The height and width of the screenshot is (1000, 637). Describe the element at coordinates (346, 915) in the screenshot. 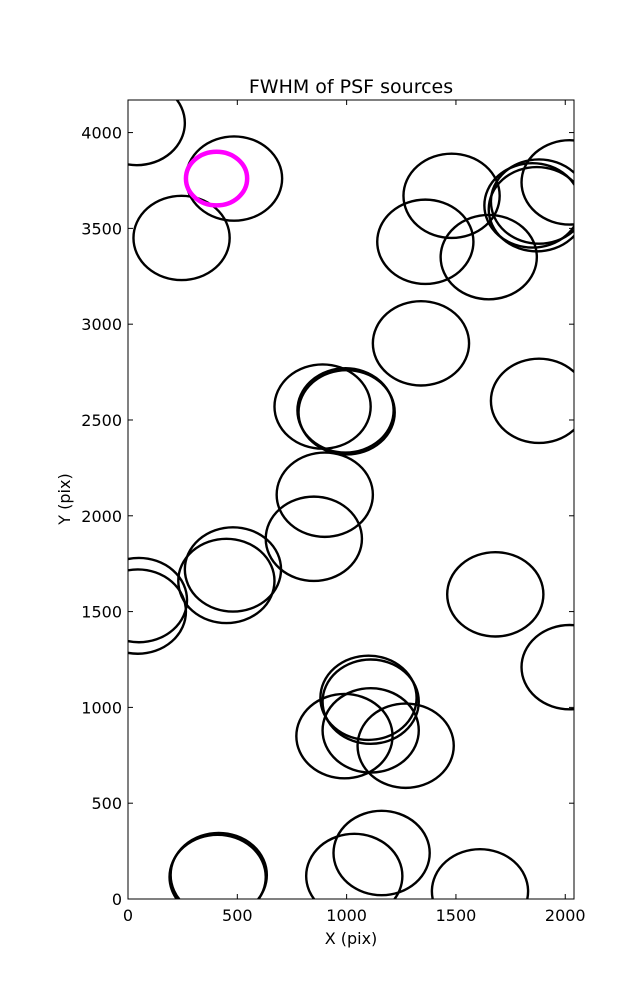

I see `x-tick-label-1000: 1000` at that location.